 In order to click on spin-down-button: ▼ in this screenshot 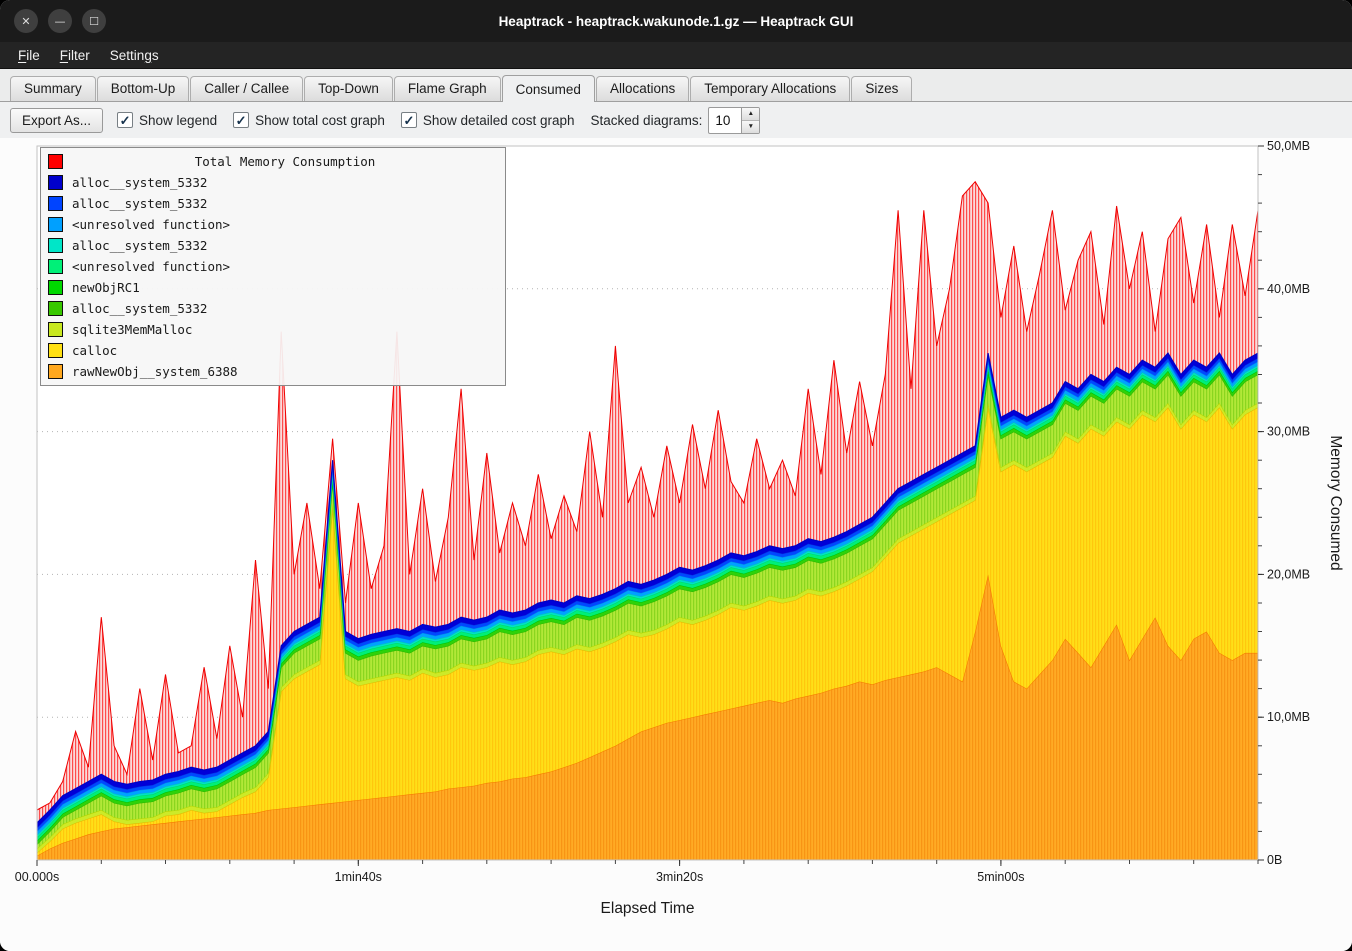, I will do `click(751, 126)`.